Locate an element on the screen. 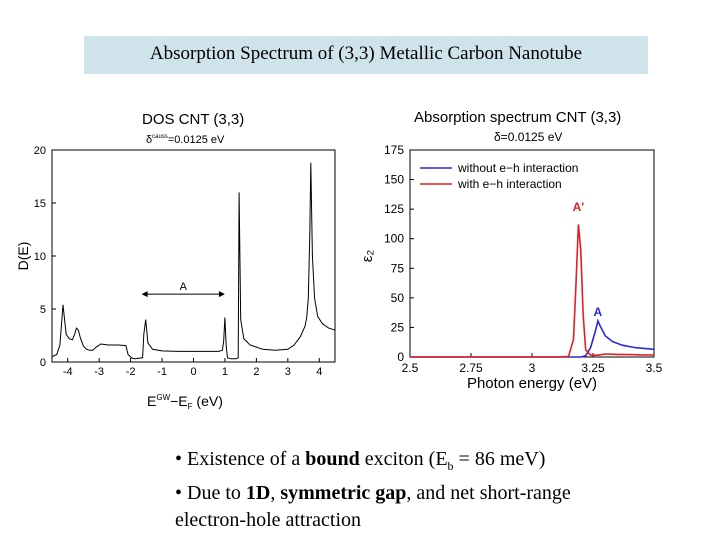 The width and height of the screenshot is (720, 540). dos-chart-subtitle: δcauss=0.0125 eV is located at coordinates (185, 140).